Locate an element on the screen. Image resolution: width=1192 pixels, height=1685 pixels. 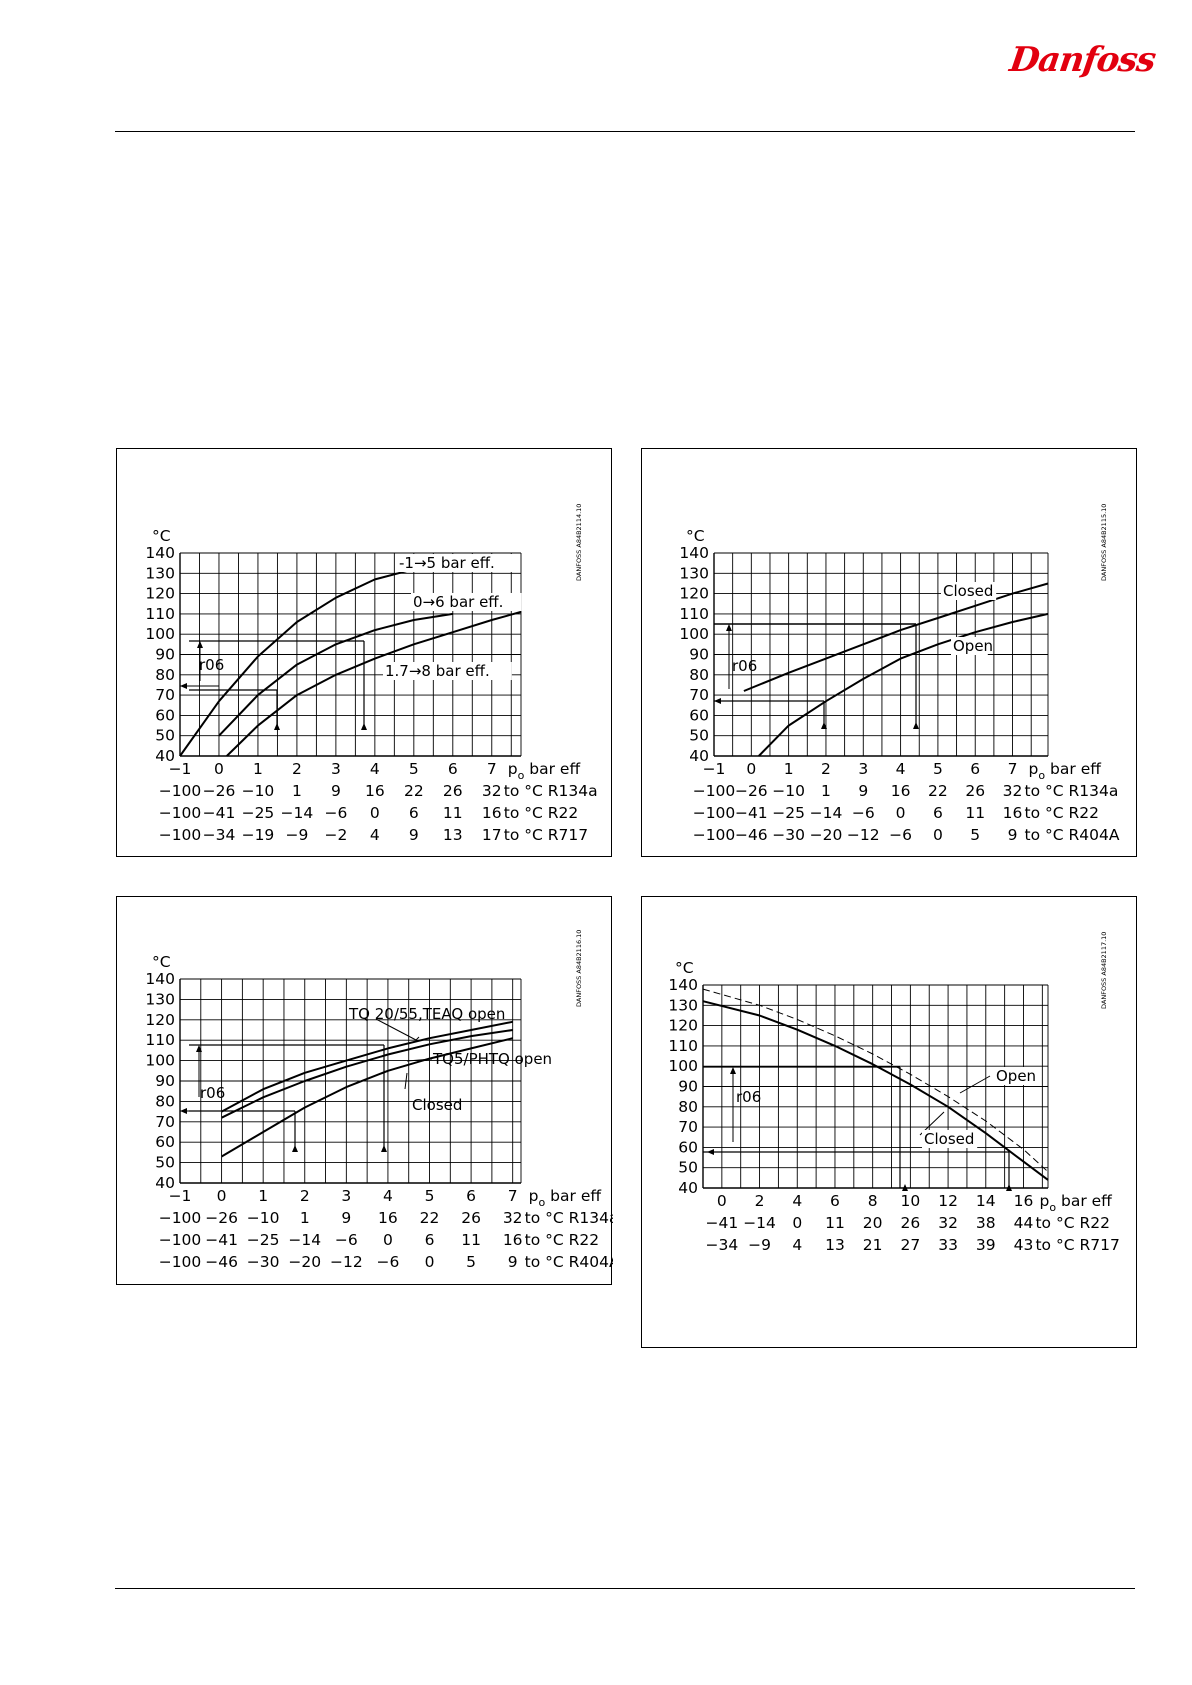
chart-1-r06-label: r06 is located at coordinates (211, 665).